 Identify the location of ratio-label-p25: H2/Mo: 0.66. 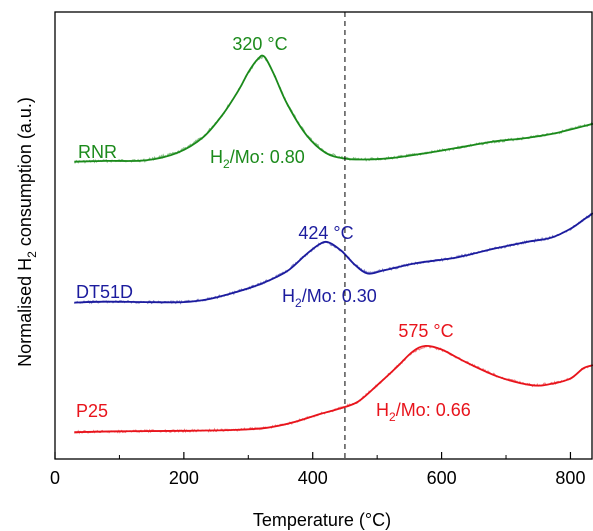
(423, 412).